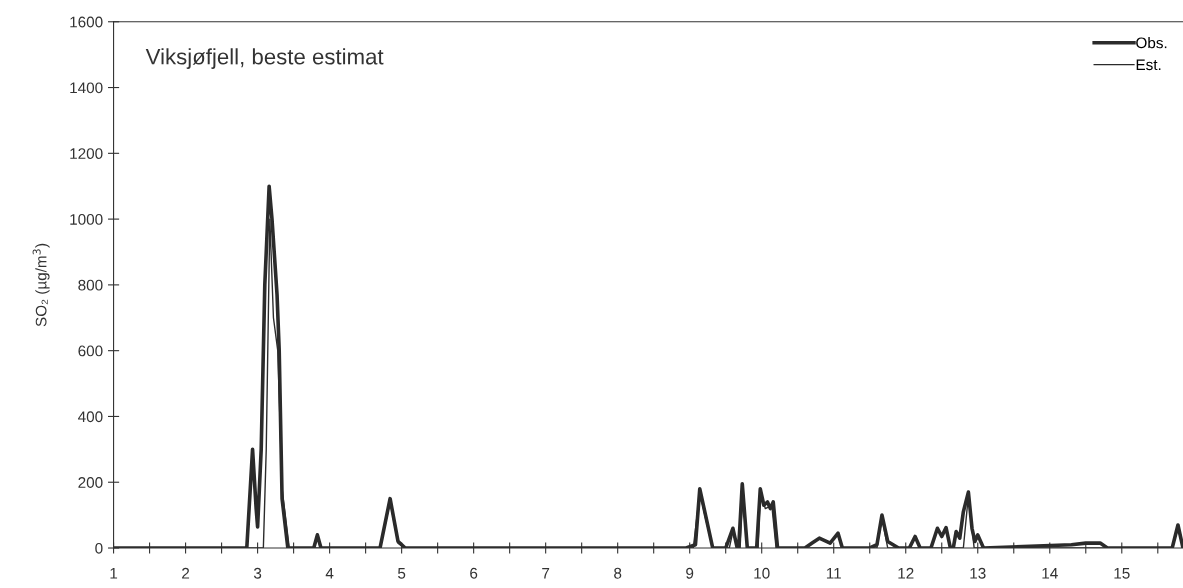 This screenshot has height=588, width=1183. What do you see at coordinates (41, 285) in the screenshot?
I see `y-axis-title: SO₂ (µg/m$^{3}$)` at bounding box center [41, 285].